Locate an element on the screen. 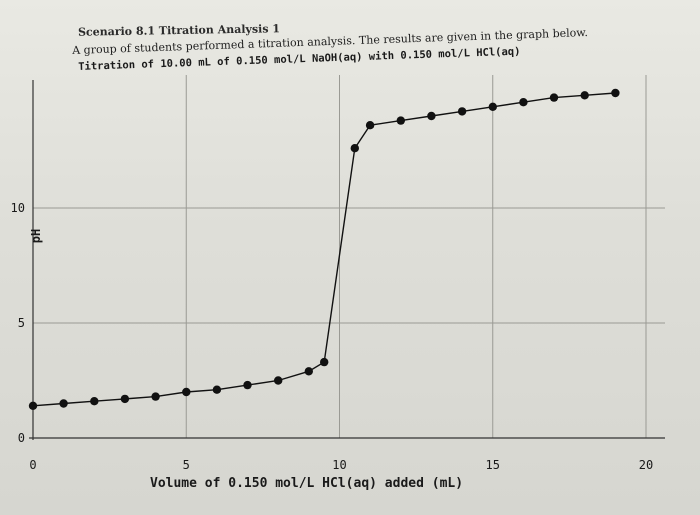 The height and width of the screenshot is (515, 700). y-axis-label: pH is located at coordinates (36, 236).